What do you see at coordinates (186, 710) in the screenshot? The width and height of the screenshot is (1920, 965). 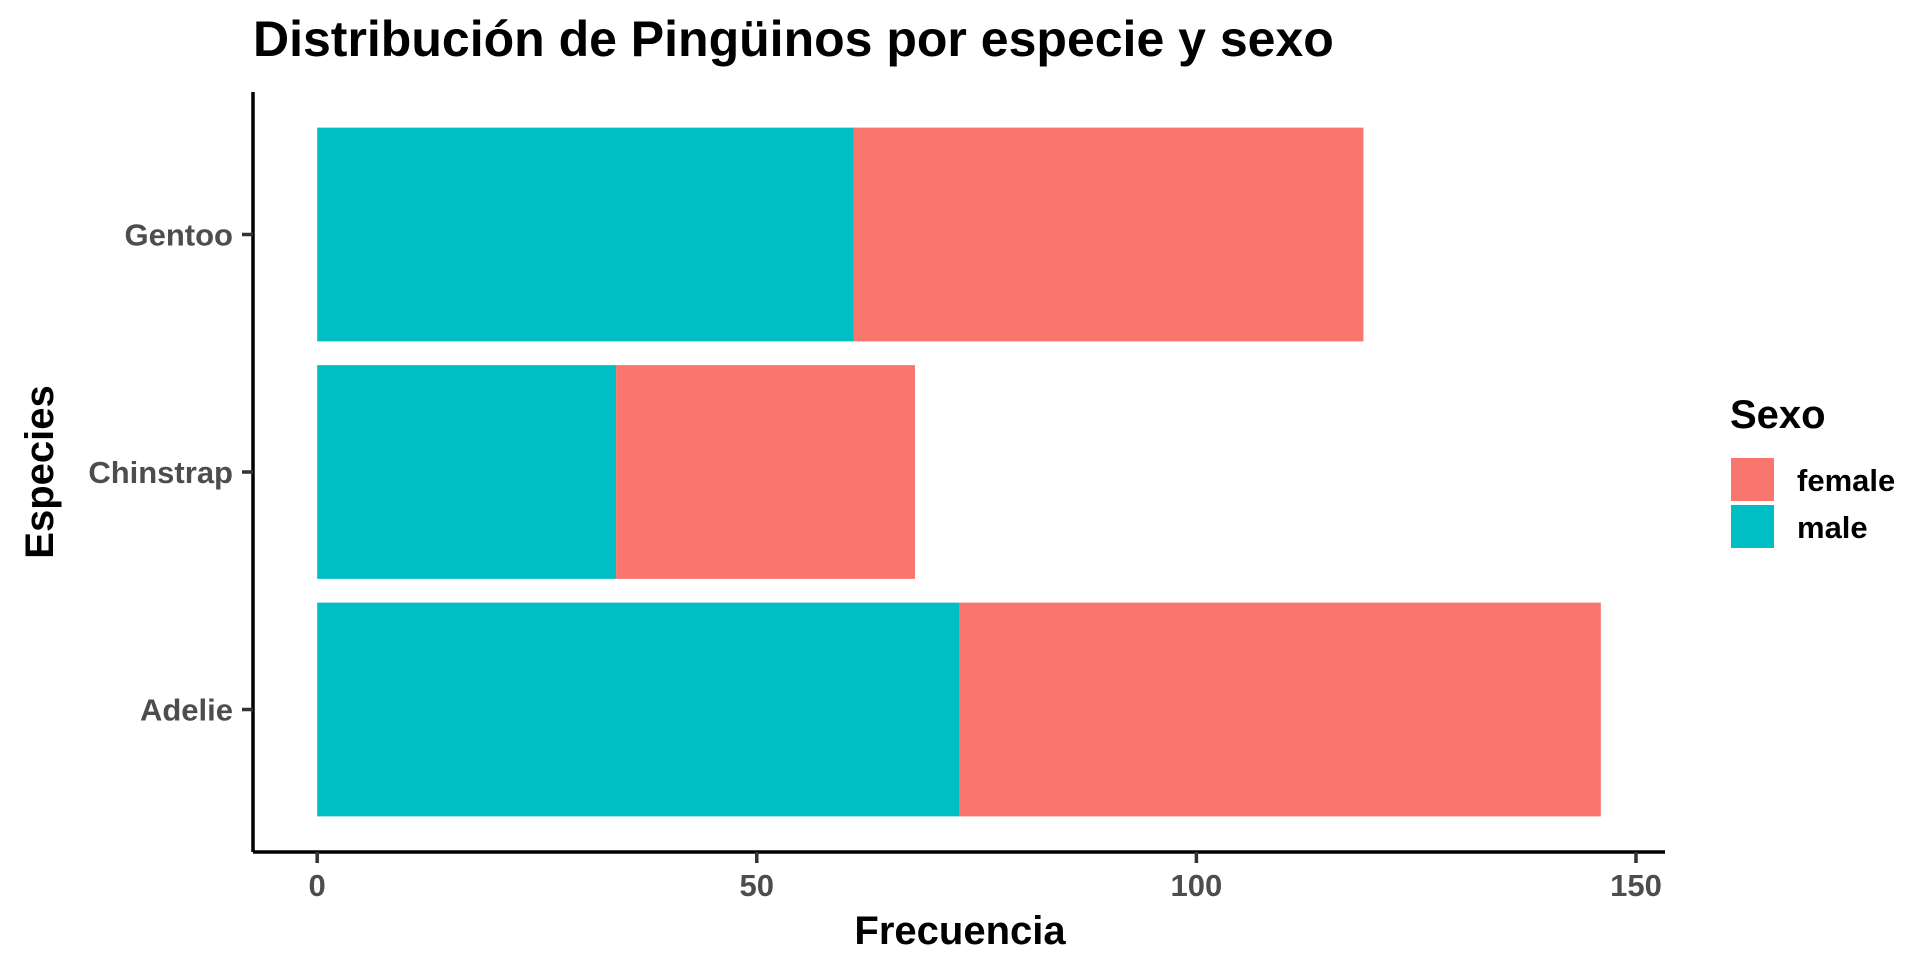 I see `y-tick-label: Adelie` at bounding box center [186, 710].